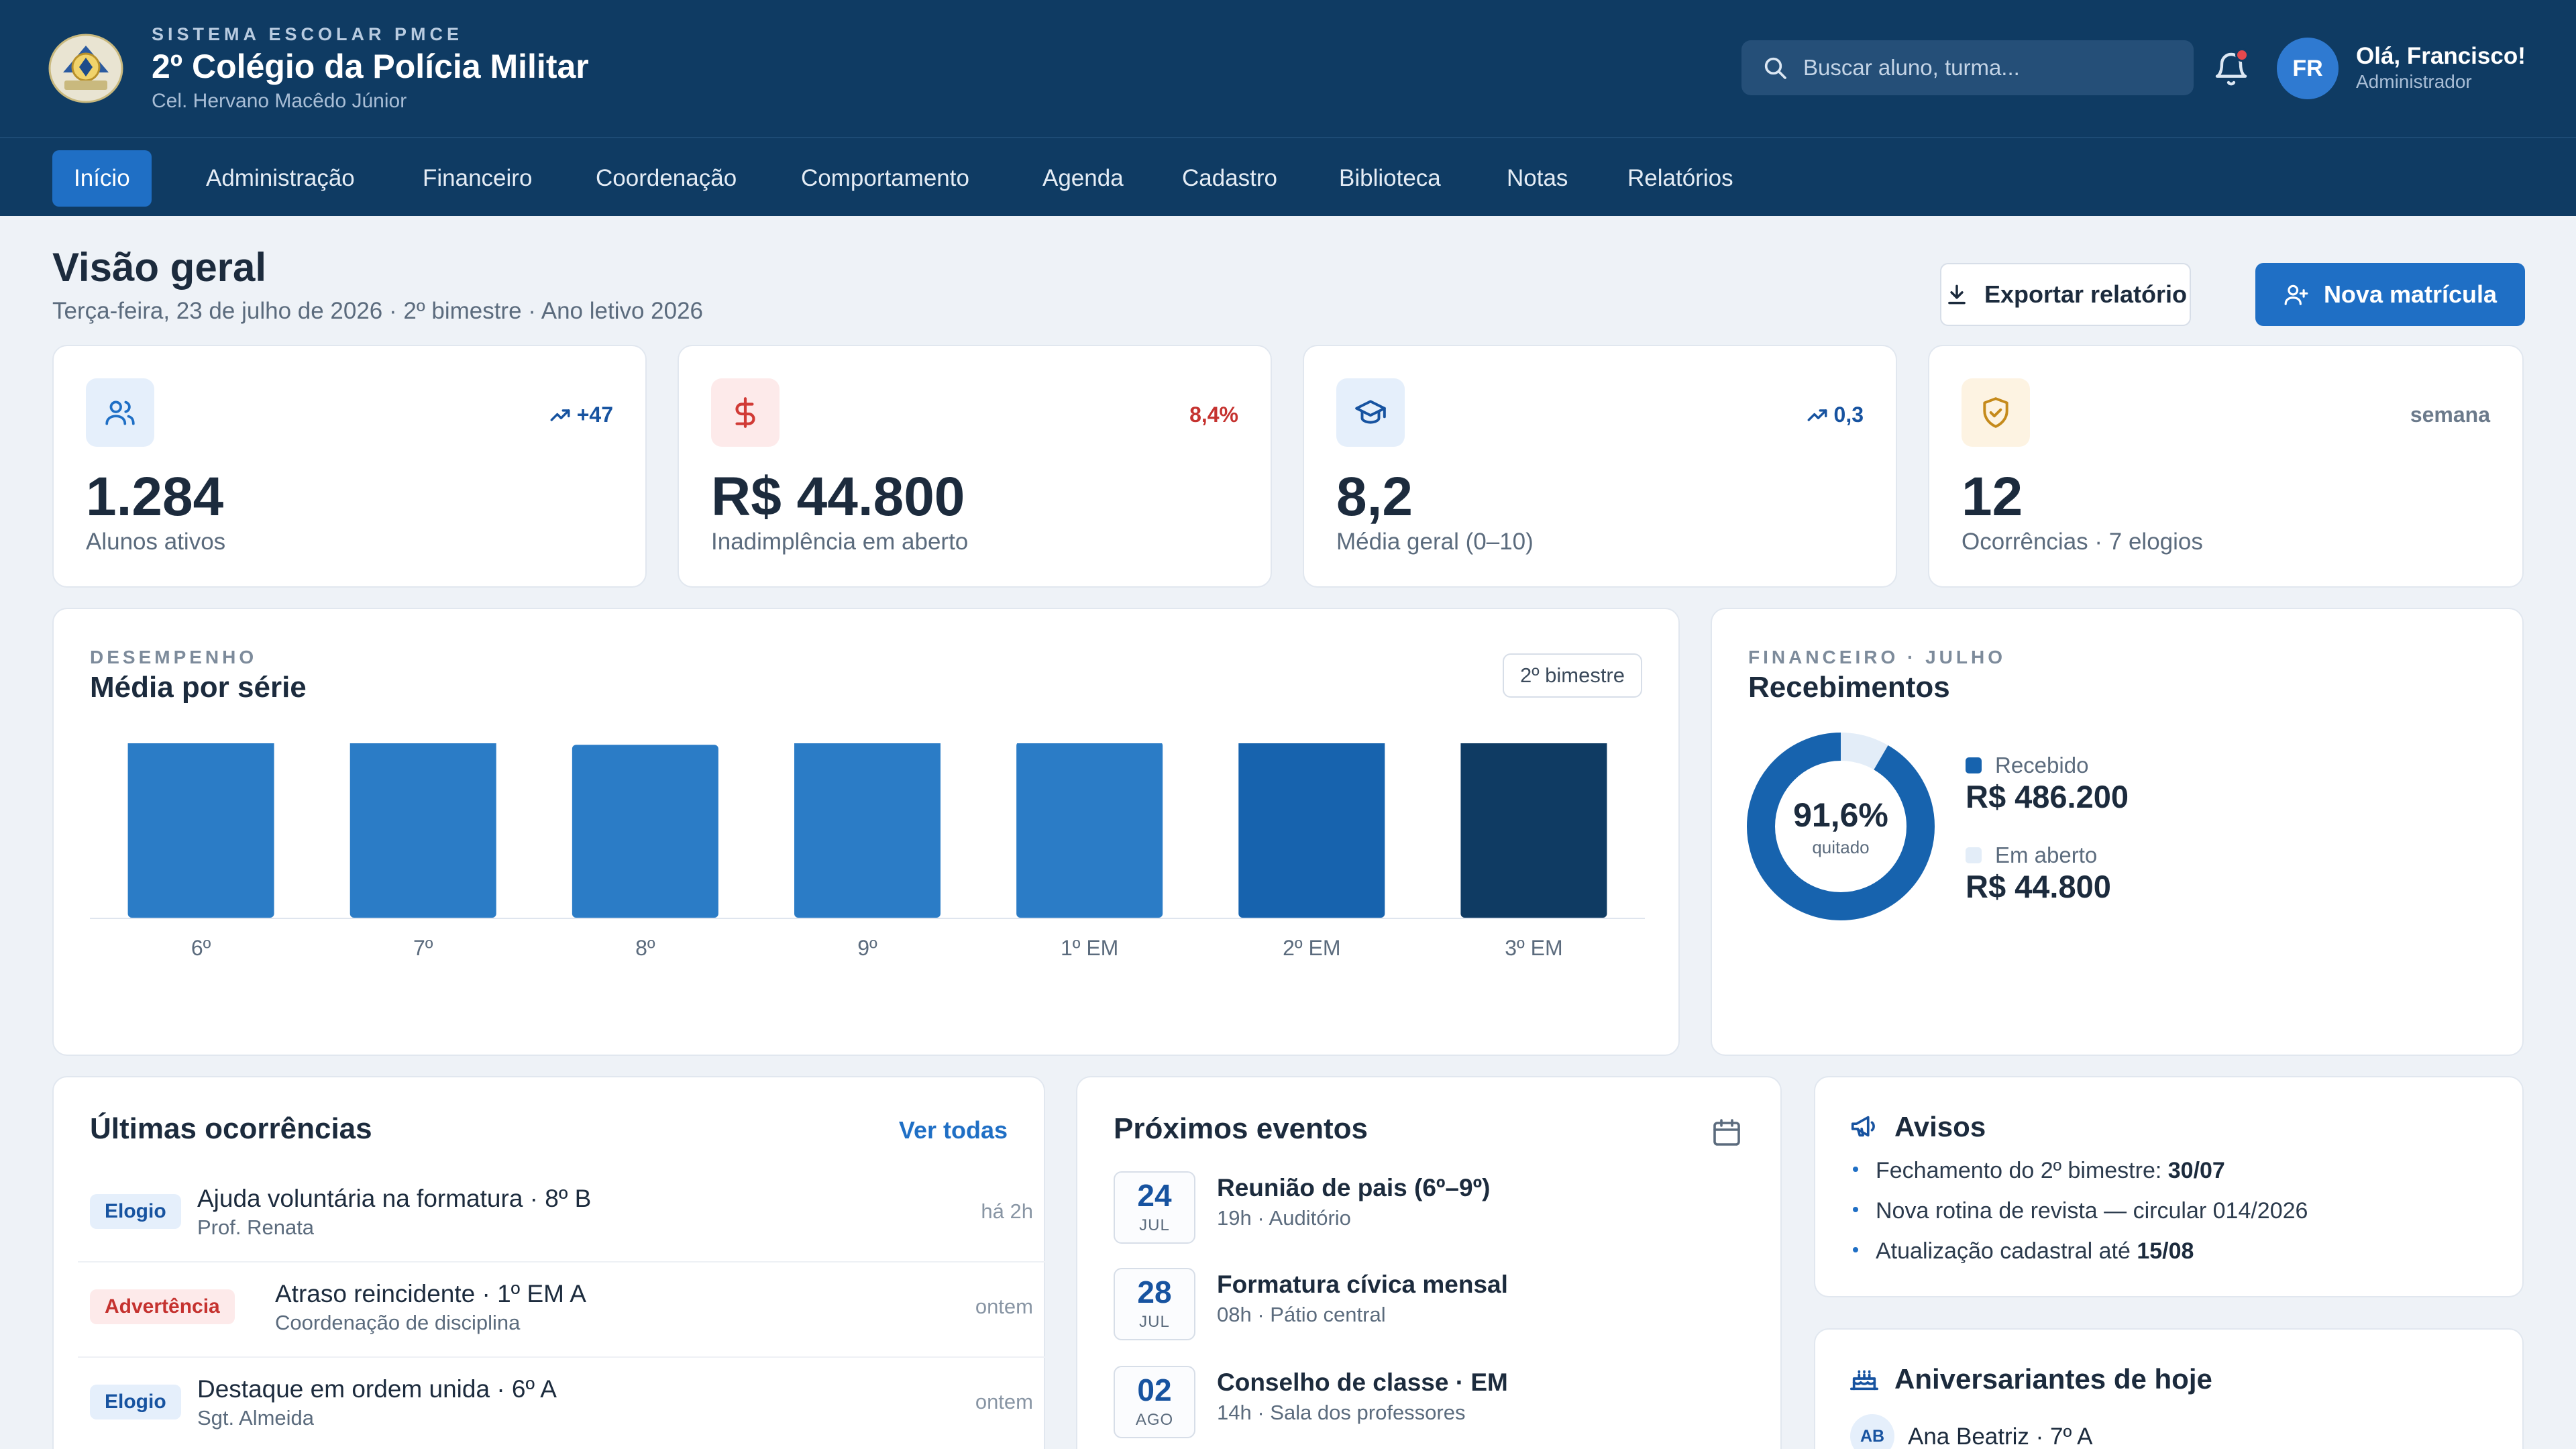 This screenshot has height=1449, width=2576. What do you see at coordinates (2031, 855) in the screenshot?
I see `legend-open: Em aberto` at bounding box center [2031, 855].